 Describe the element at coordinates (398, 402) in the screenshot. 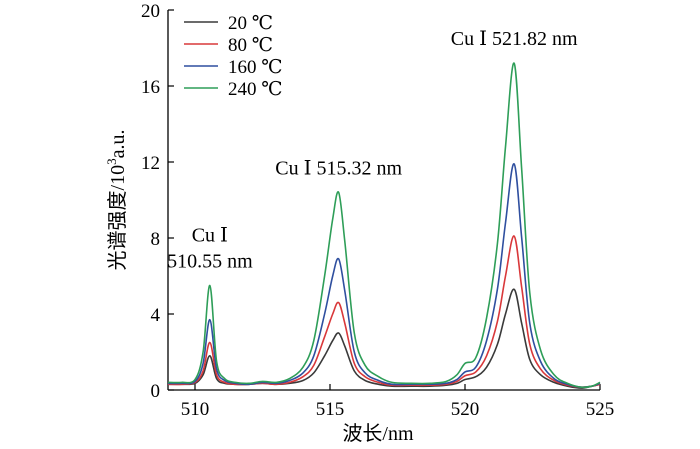

I see `x-ticks: 510 515 520 525` at that location.